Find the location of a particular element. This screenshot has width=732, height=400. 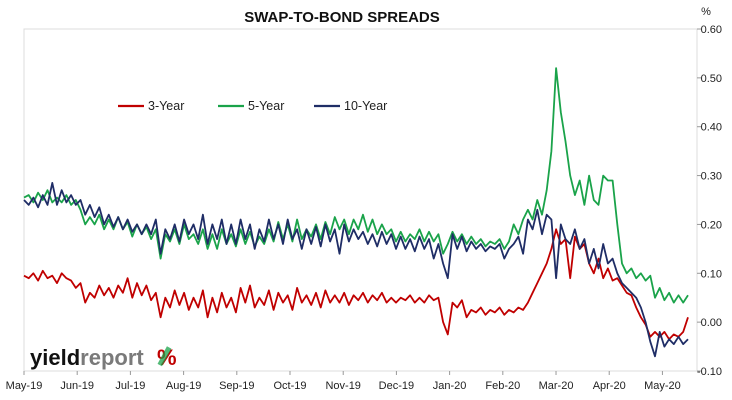

legend-label: 10-Year is located at coordinates (365, 106).